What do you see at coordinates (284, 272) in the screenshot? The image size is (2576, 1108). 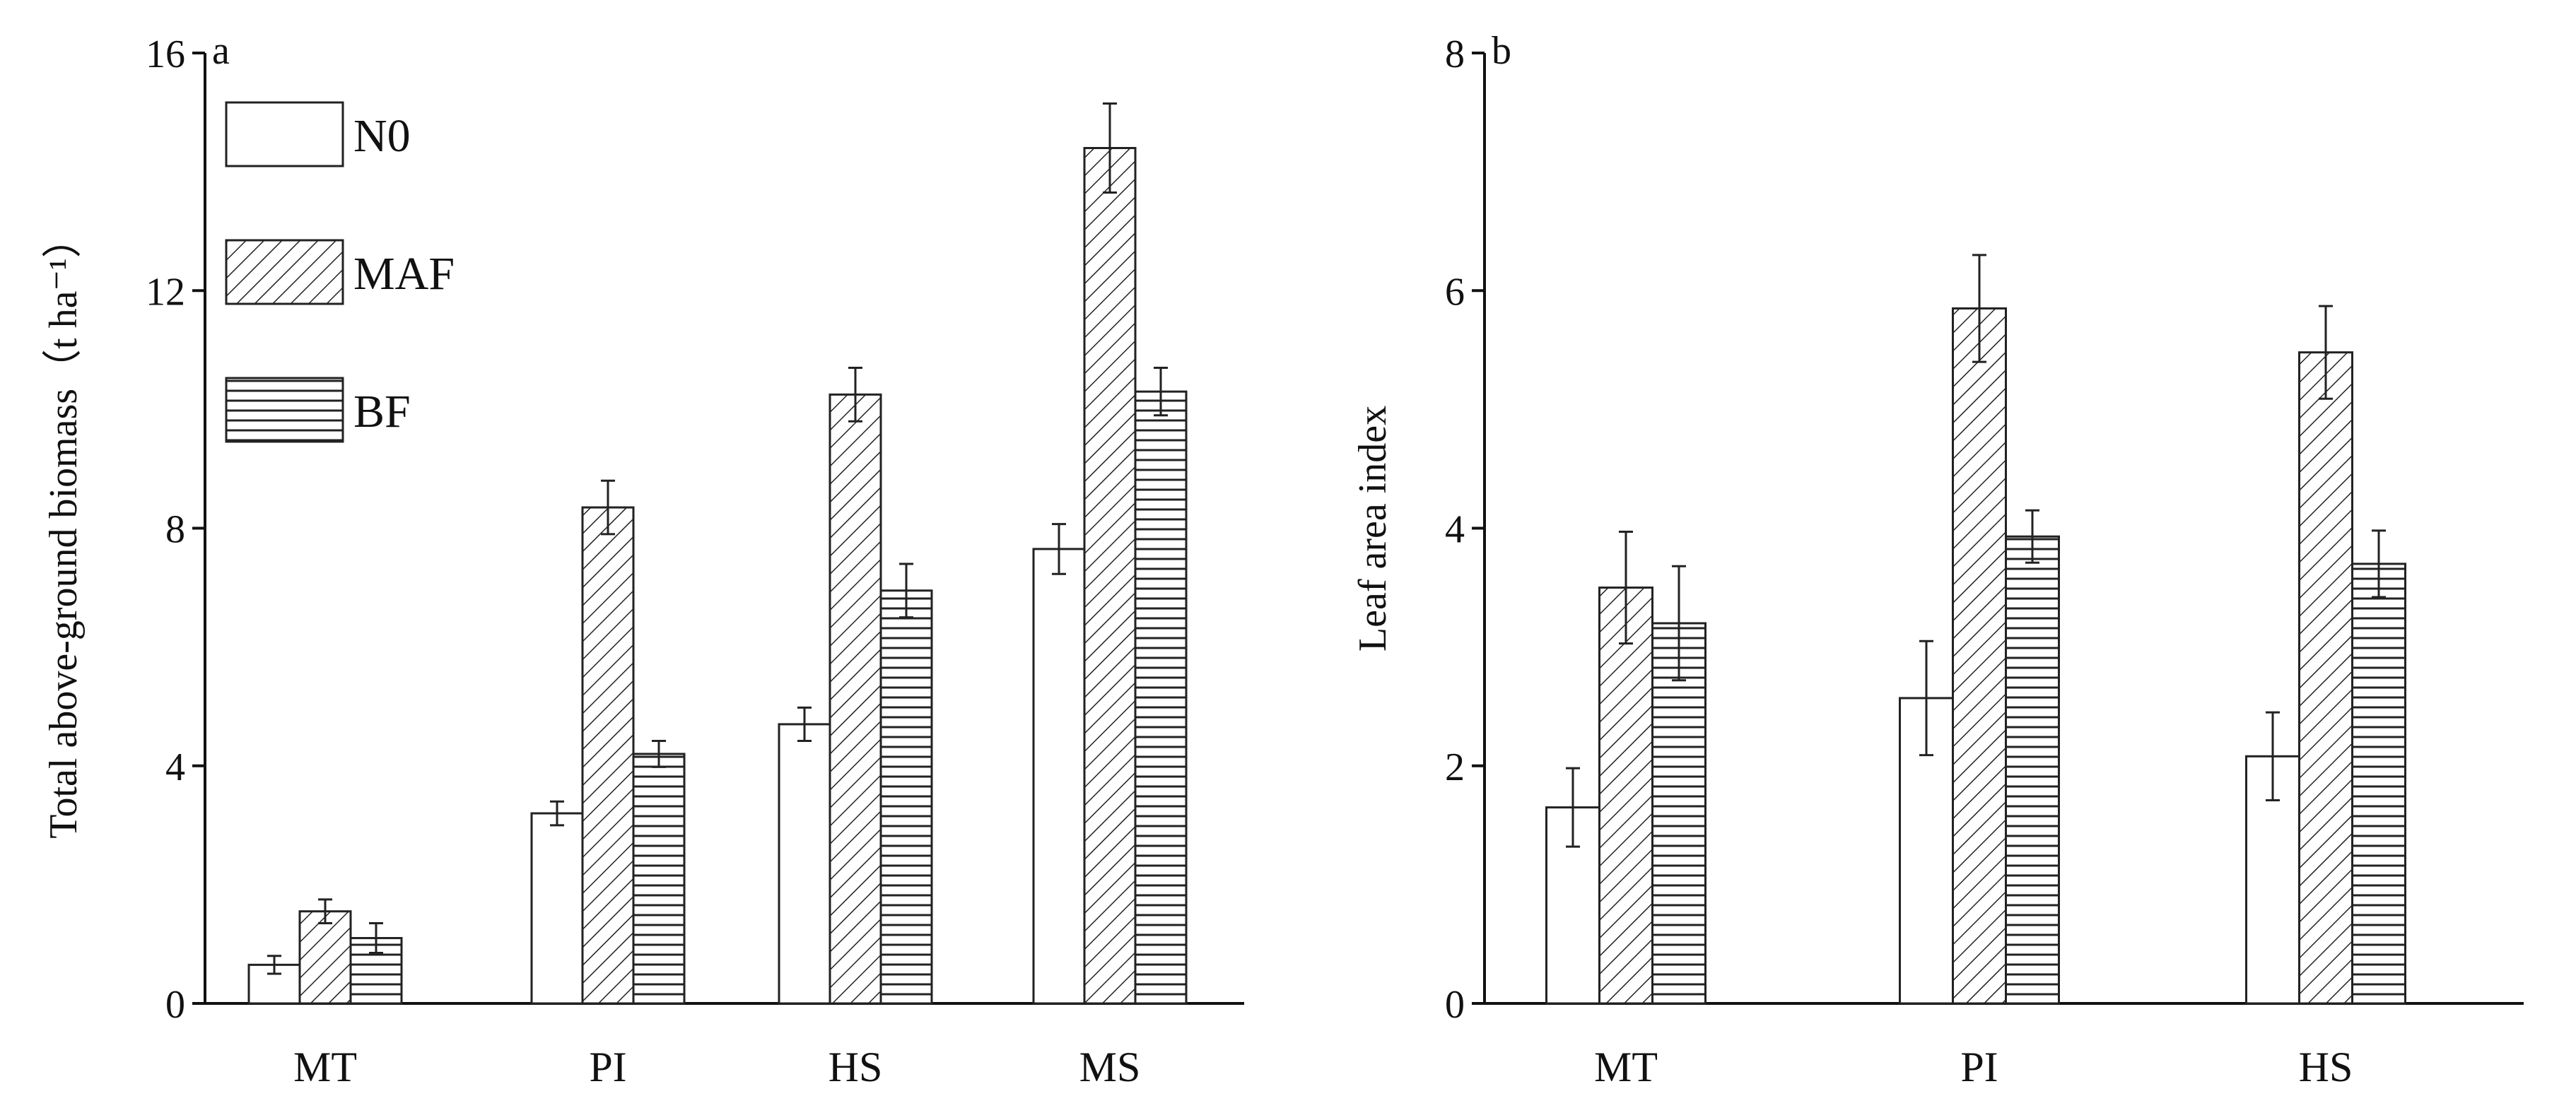 I see `legend-swatch-maf` at bounding box center [284, 272].